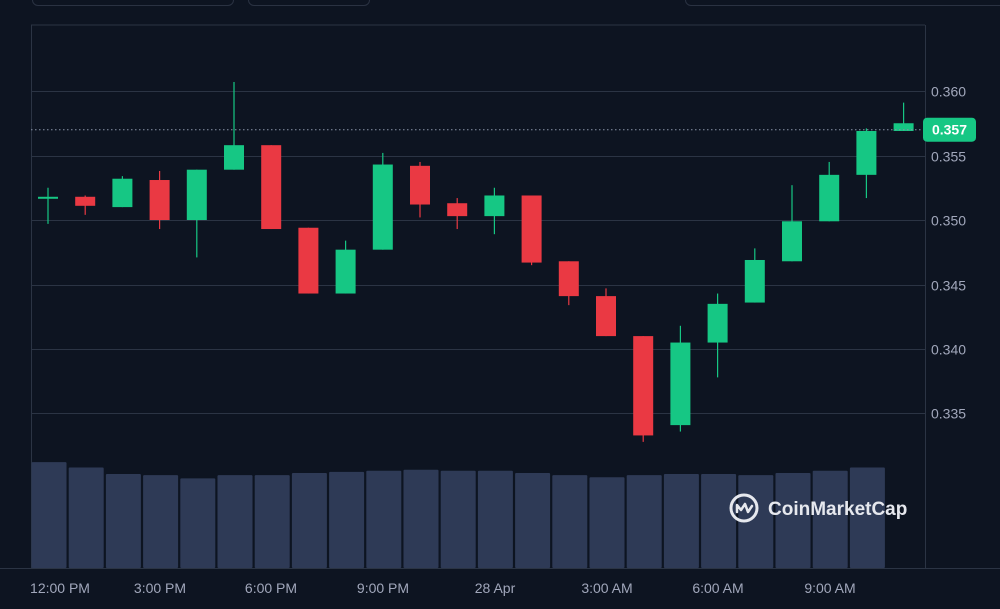 The width and height of the screenshot is (1000, 609). What do you see at coordinates (717, 588) in the screenshot?
I see `x-tick-label: 6:00 AM` at bounding box center [717, 588].